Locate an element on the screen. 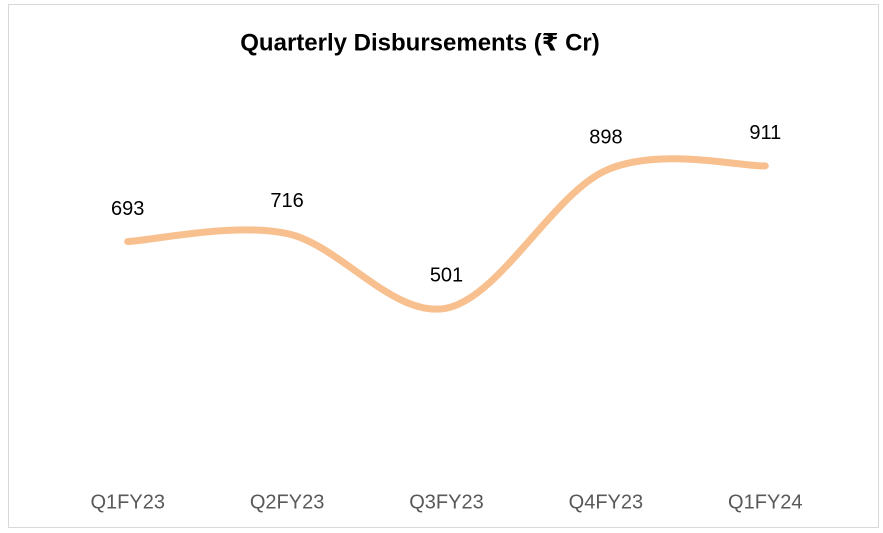 Image resolution: width=883 pixels, height=533 pixels. x-tick-label: Q1FY24 is located at coordinates (765, 502).